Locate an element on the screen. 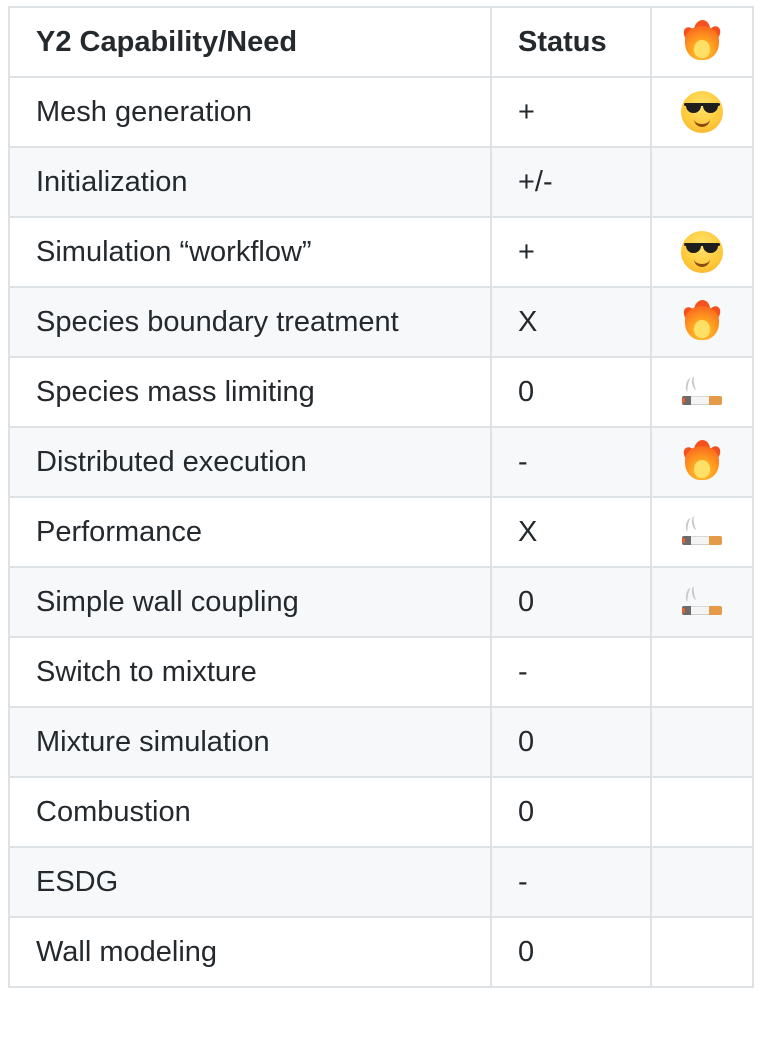  table-row: Simulation “workflow” + is located at coordinates (381, 252).